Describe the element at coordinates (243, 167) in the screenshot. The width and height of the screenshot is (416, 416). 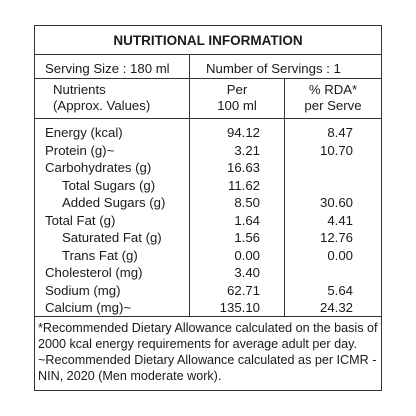
I see `per-100ml-value: 16.63` at that location.